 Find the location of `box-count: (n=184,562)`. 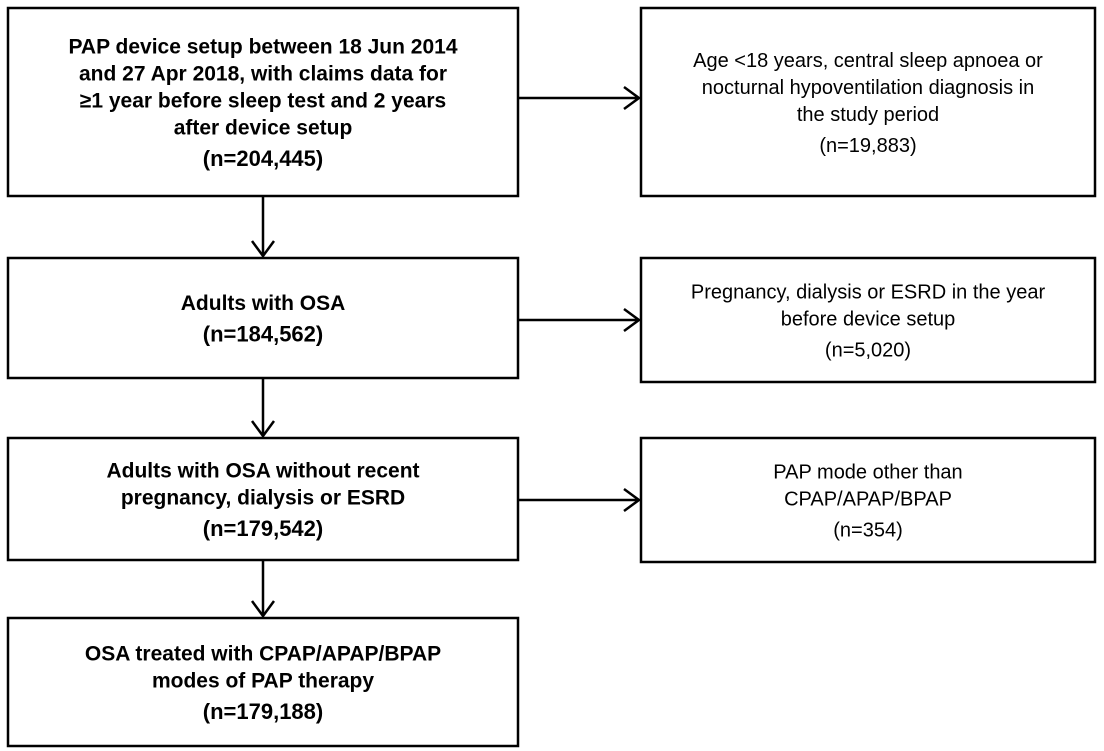

box-count: (n=184,562) is located at coordinates (263, 333).